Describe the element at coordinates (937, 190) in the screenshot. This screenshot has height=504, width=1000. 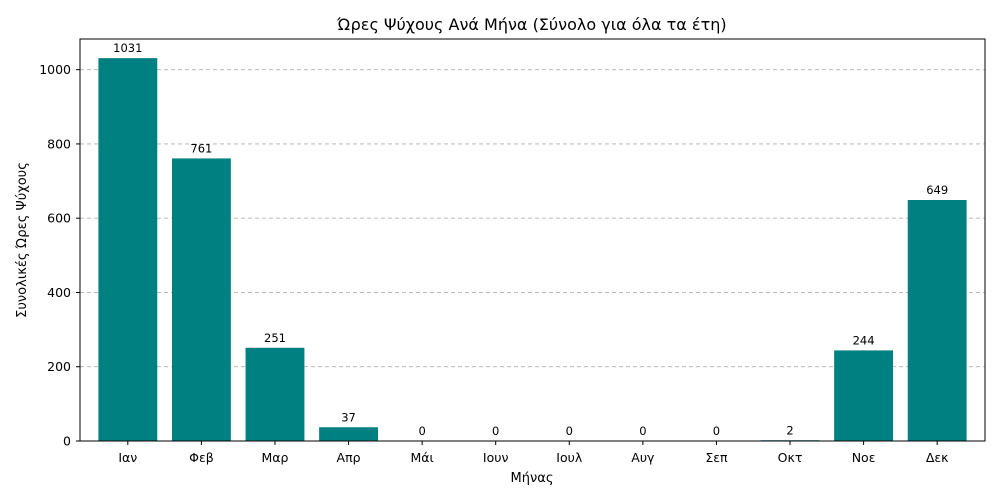
I see `bar-value-label: 649` at that location.